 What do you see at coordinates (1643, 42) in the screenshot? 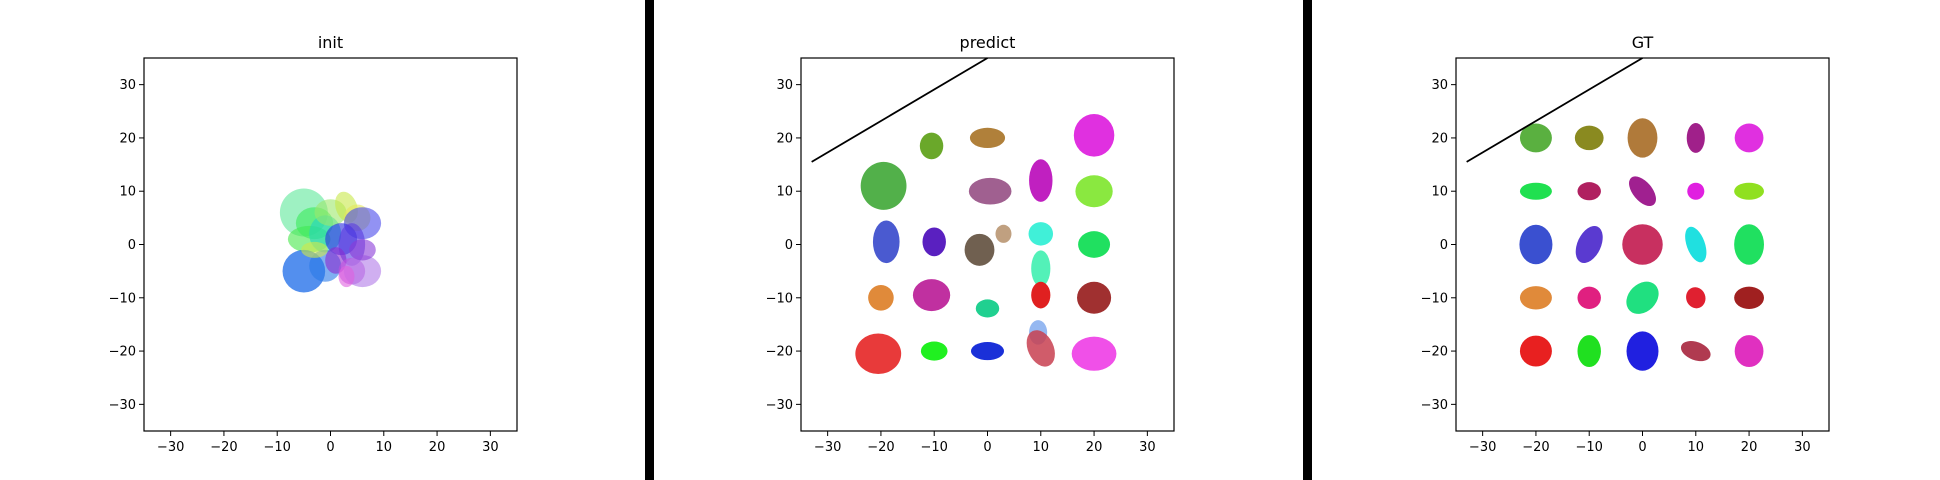
I see `panel-title-gt: GT` at bounding box center [1643, 42].